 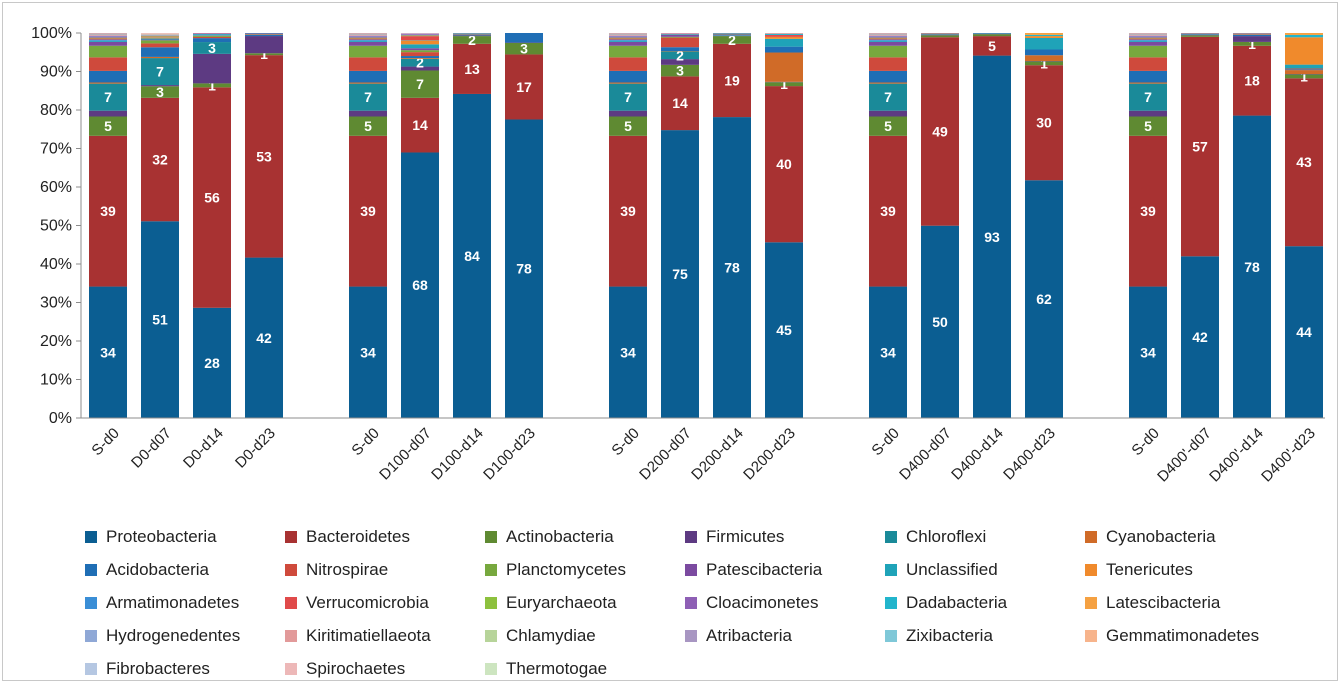 What do you see at coordinates (1161, 536) in the screenshot?
I see `legend-label: Cyanobacteria` at bounding box center [1161, 536].